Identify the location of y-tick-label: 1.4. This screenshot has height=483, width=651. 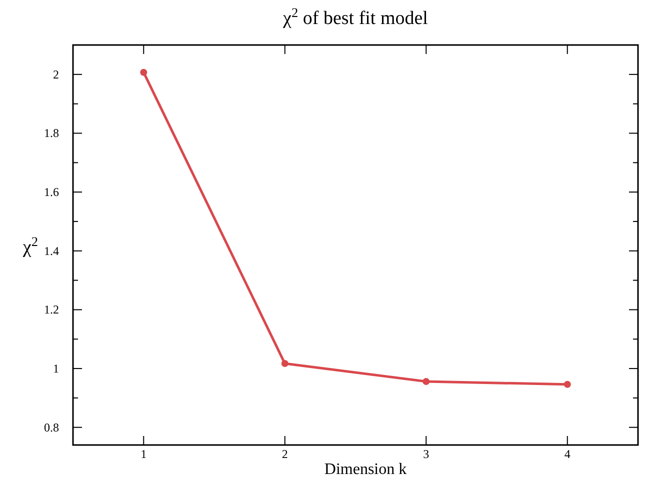
(51, 251).